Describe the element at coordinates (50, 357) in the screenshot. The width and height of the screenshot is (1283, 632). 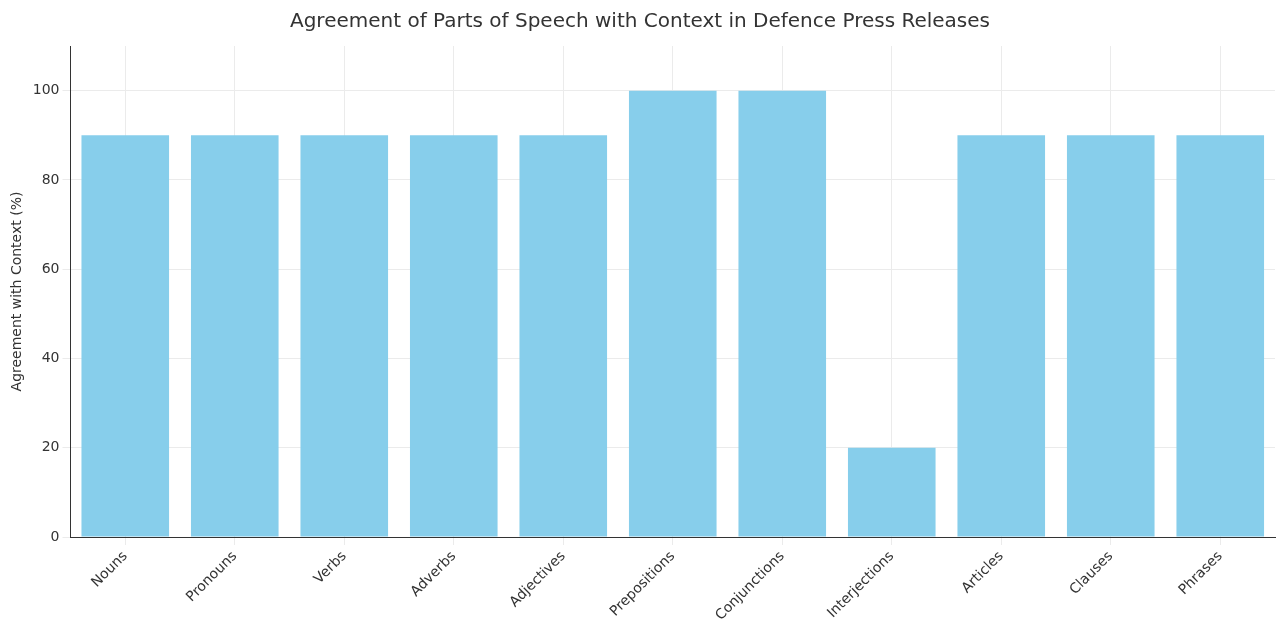
I see `y-tick-label: 40` at that location.